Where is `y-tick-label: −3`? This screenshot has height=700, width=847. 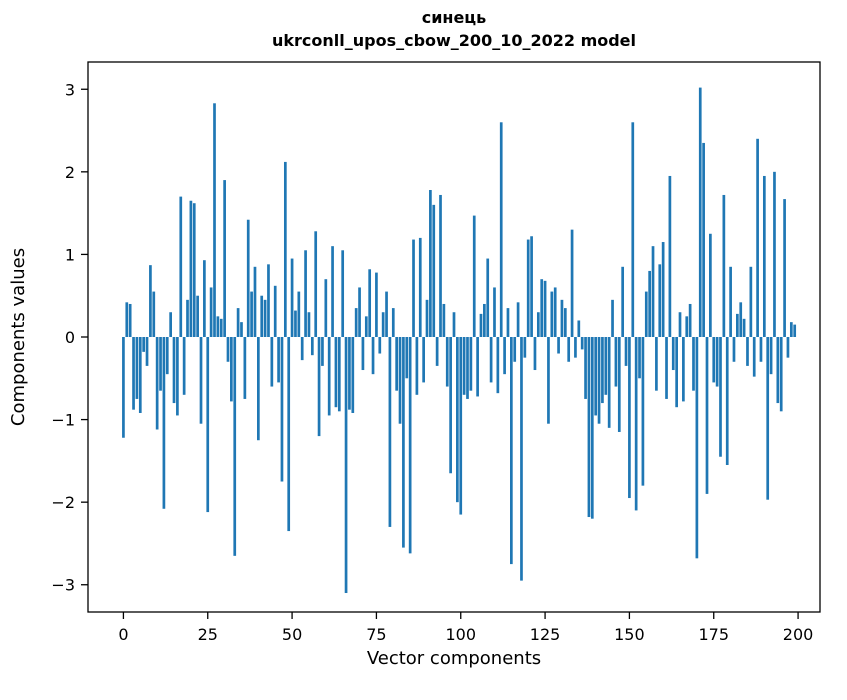 y-tick-label: −3 is located at coordinates (63, 585).